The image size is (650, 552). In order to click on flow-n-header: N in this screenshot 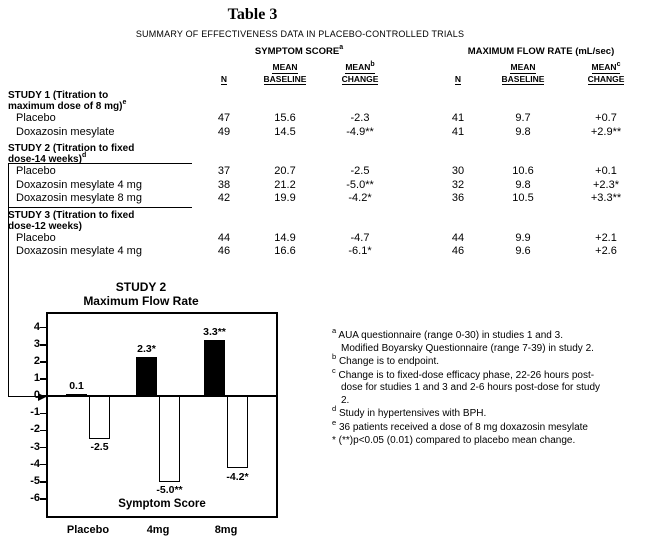, I will do `click(458, 79)`.